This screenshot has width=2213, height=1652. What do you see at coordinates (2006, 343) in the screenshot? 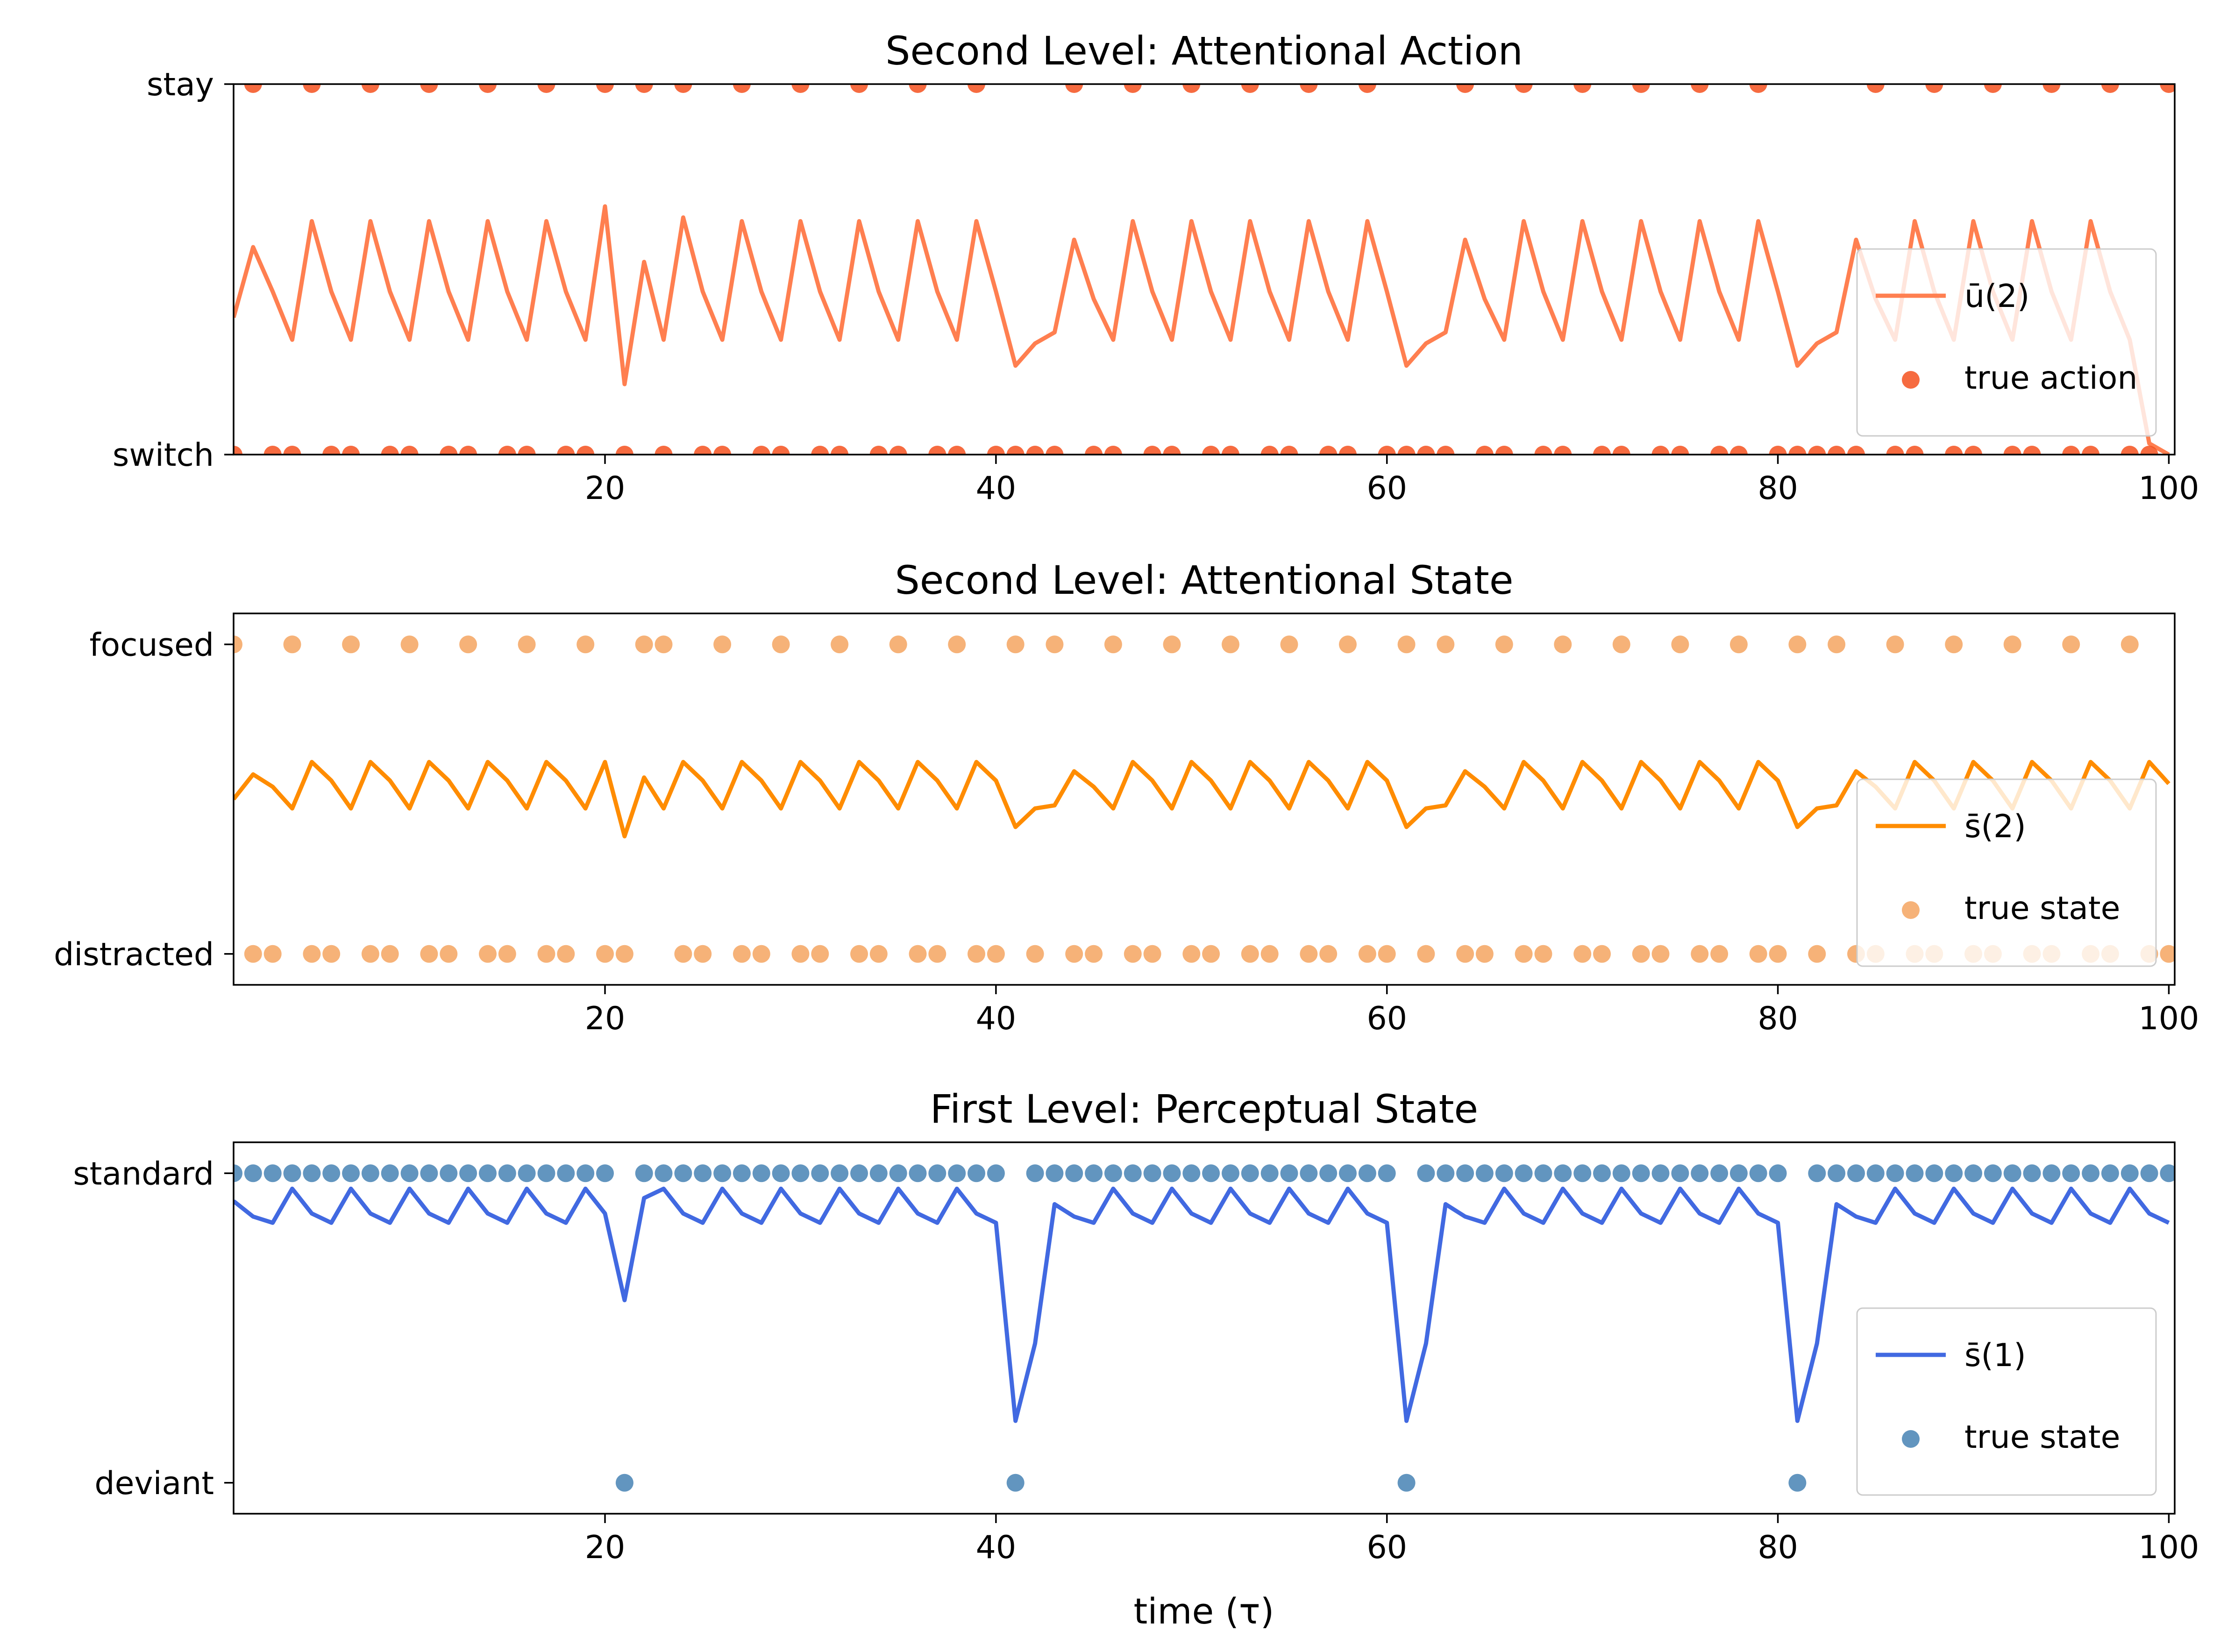
I see `legend: ū(2) true action` at bounding box center [2006, 343].